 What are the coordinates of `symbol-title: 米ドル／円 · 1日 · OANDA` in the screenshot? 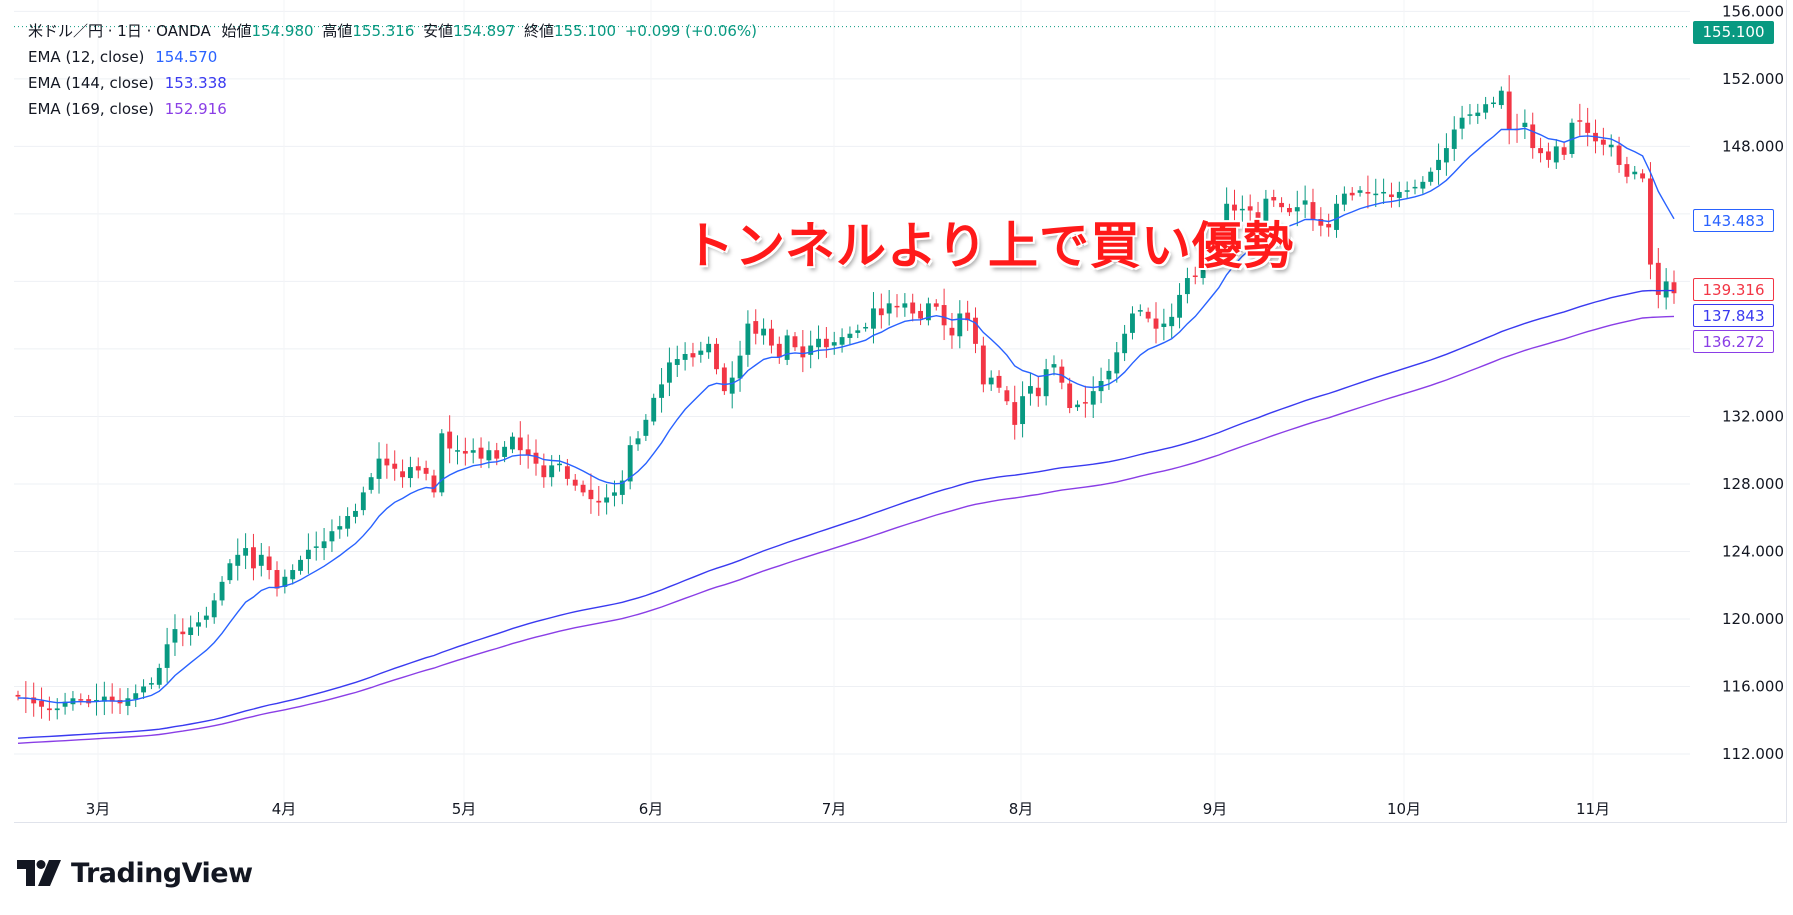 It's located at (119, 31).